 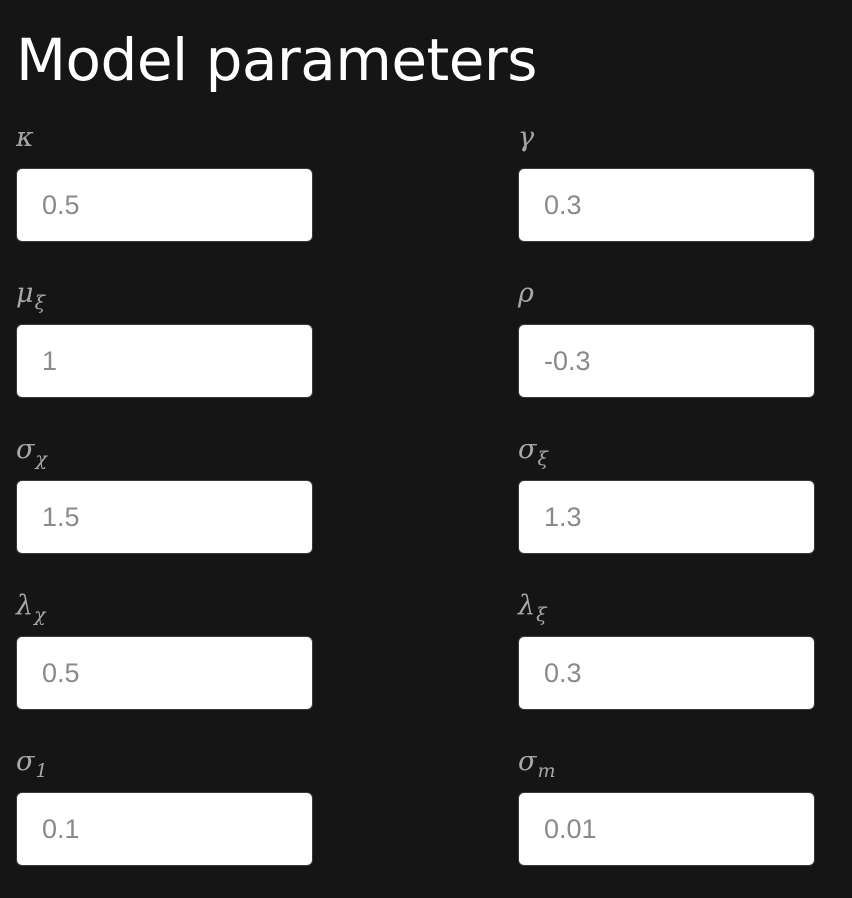 I want to click on sigma-xi-input, so click(x=666, y=517).